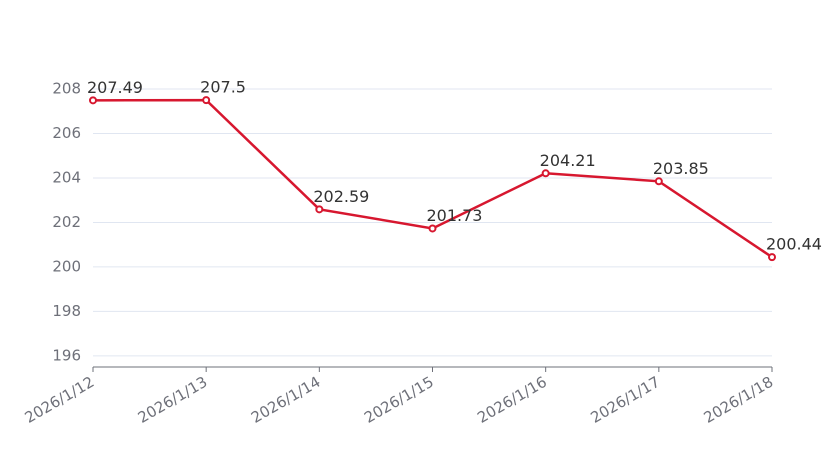 This screenshot has height=466, width=840. Describe the element at coordinates (173, 400) in the screenshot. I see `x-tick-label: 2026/1/13` at that location.